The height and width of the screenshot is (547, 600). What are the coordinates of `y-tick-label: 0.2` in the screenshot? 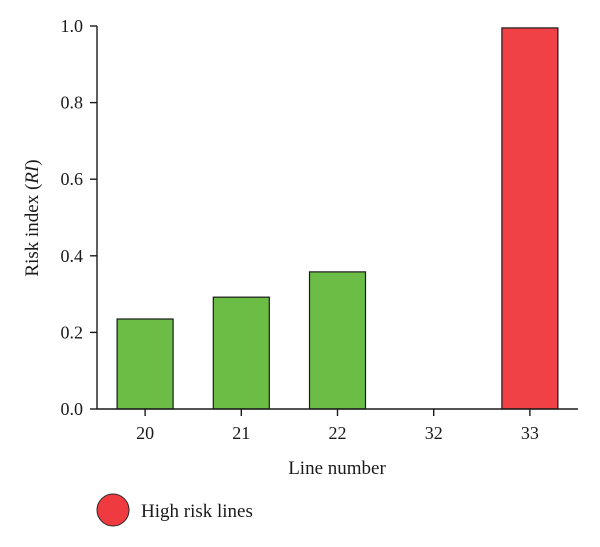 It's located at (72, 332).